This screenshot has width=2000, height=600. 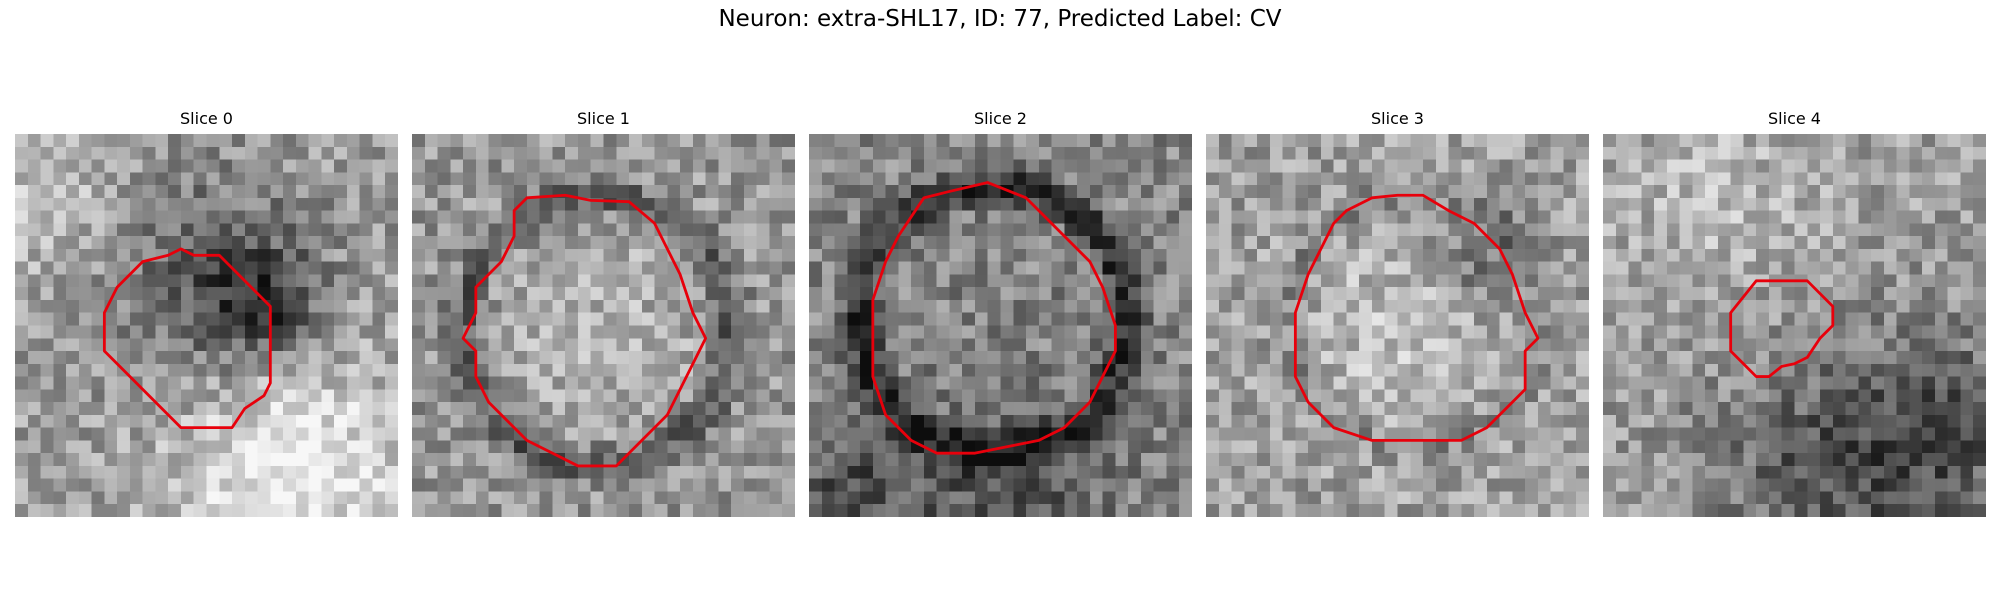 I want to click on slice-title: Slice 1, so click(x=603, y=118).